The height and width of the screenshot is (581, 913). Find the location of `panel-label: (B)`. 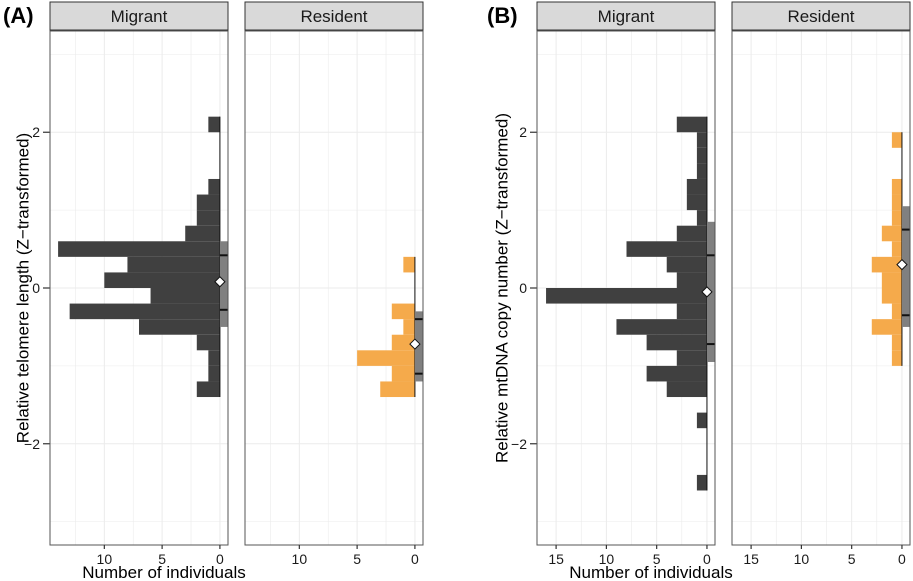

panel-label: (B) is located at coordinates (502, 15).